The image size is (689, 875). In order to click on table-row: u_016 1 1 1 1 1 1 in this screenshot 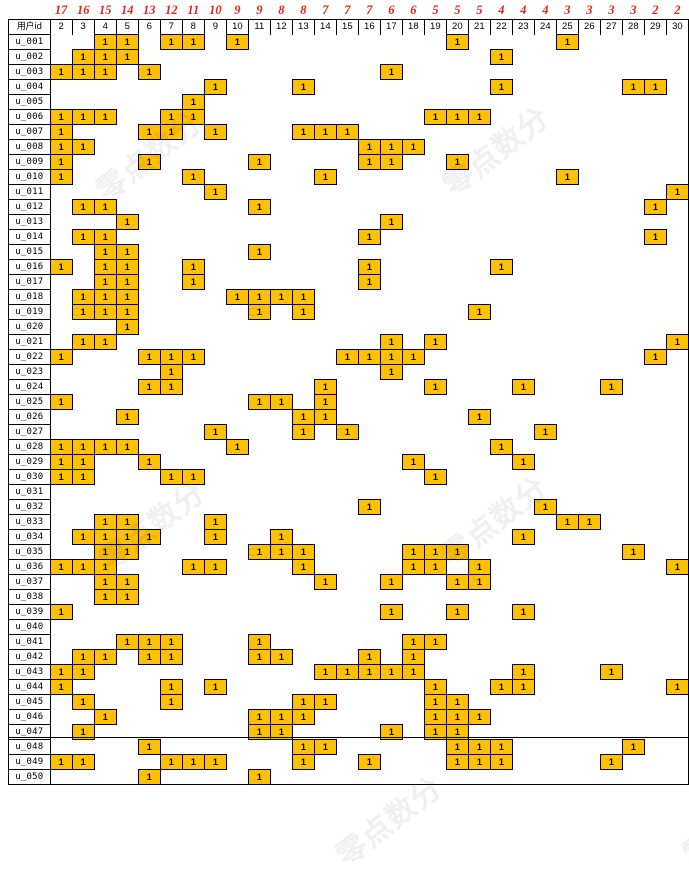, I will do `click(348, 267)`.